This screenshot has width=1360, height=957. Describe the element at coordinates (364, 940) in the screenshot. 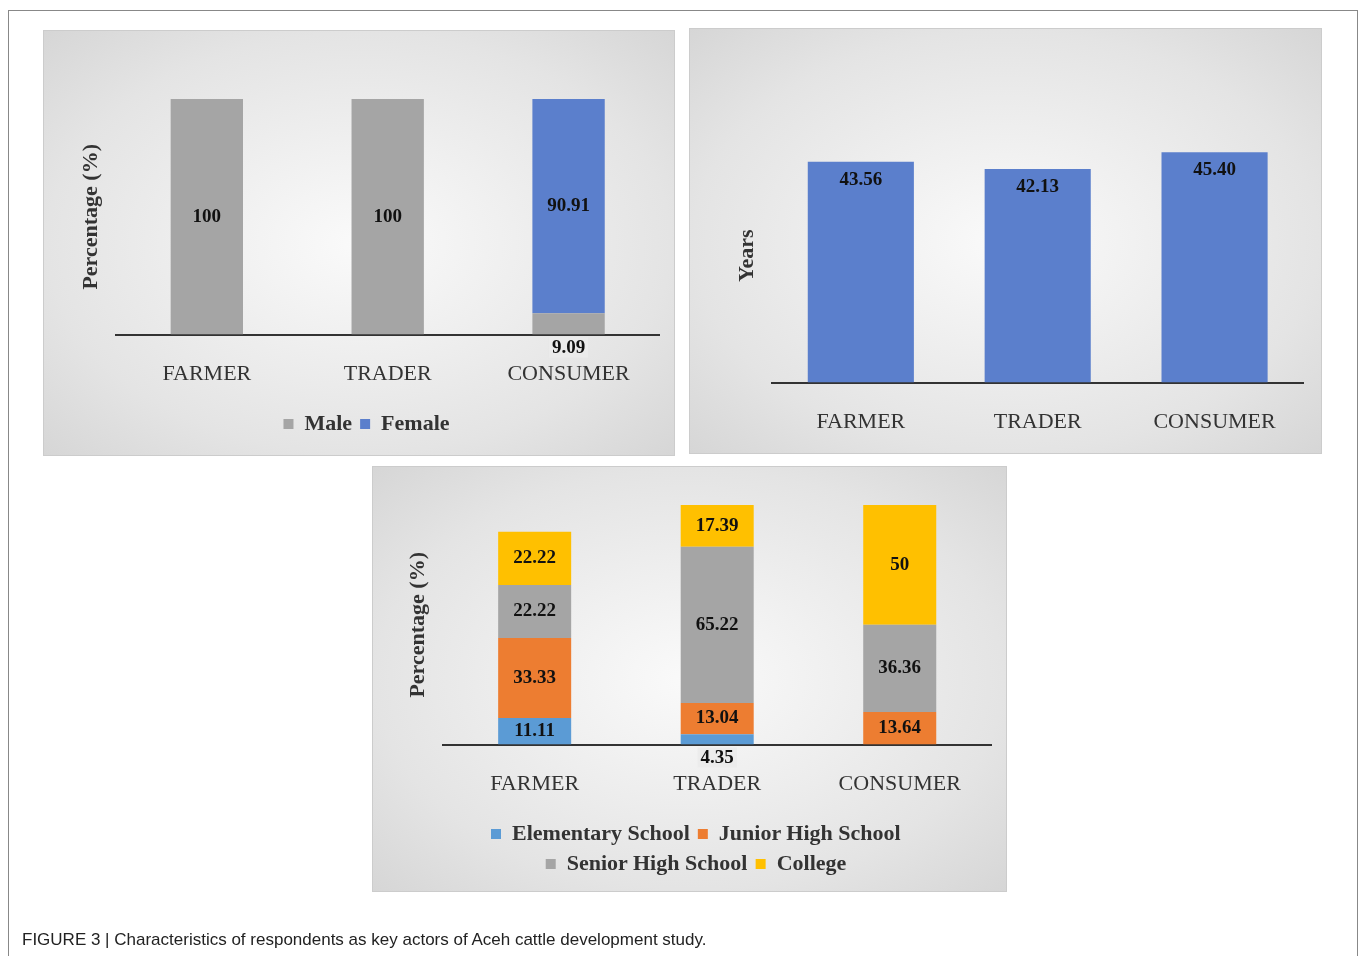

I see `caption: FIGURE 3 | Characteristics of respondents as key actors of Aceh cattle development study.` at that location.